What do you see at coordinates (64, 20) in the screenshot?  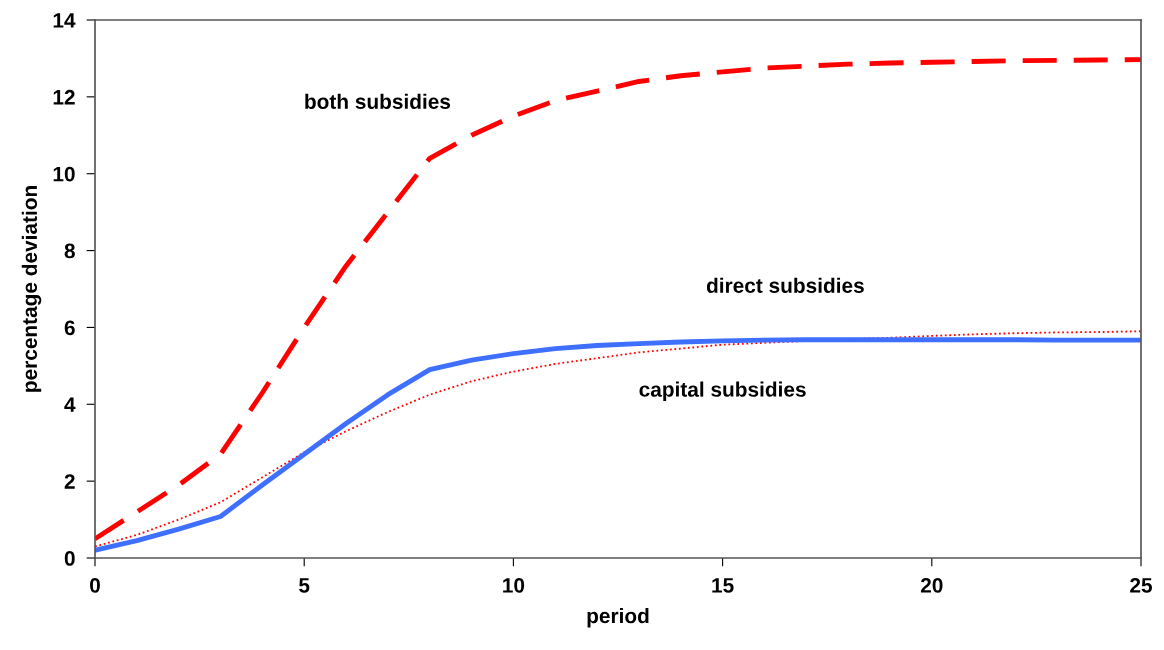 I see `y-tick-label: 14` at bounding box center [64, 20].